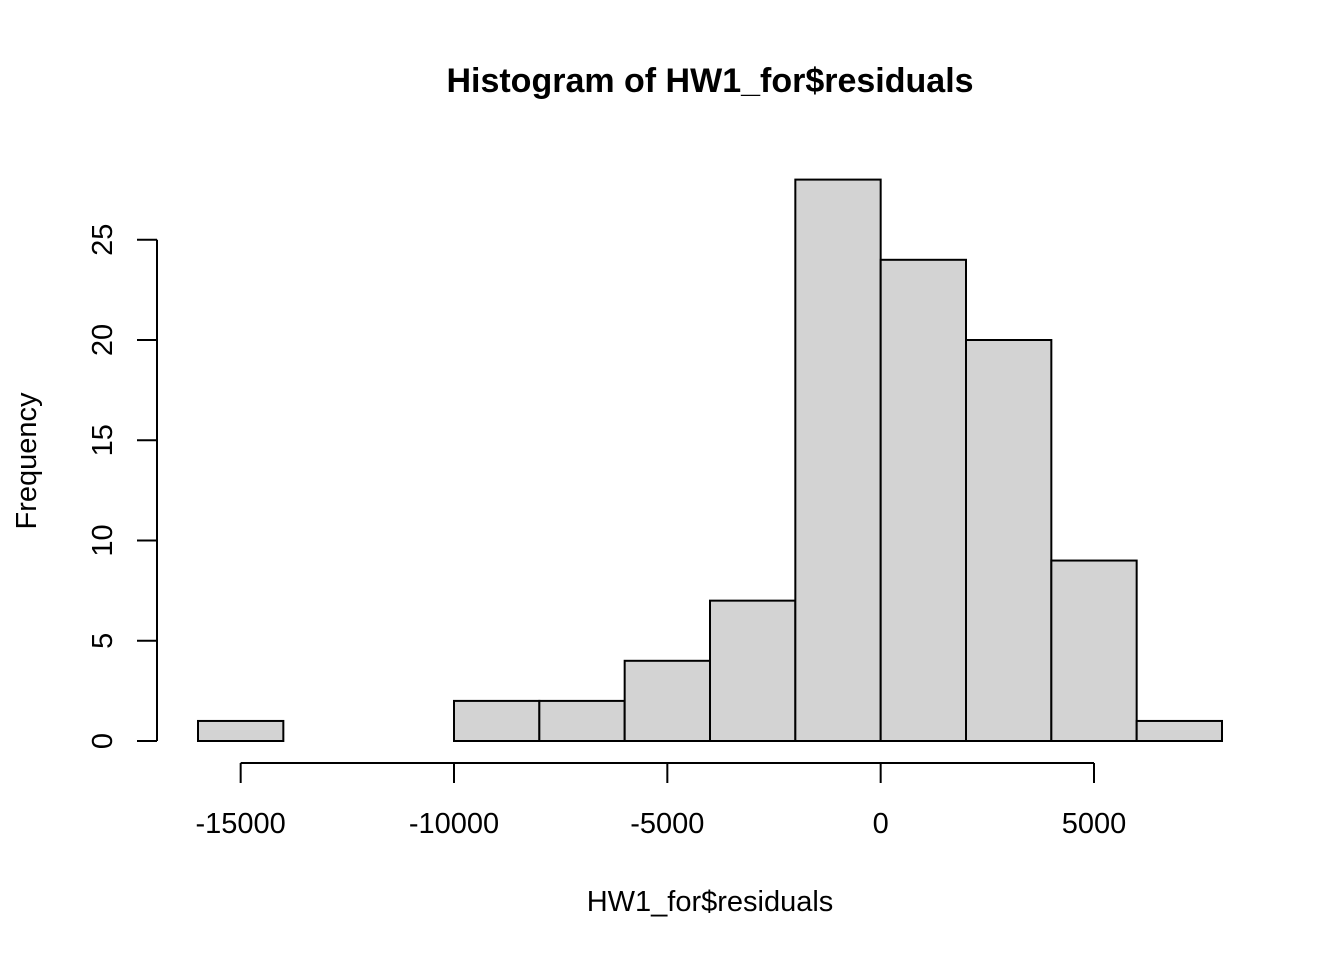 The height and width of the screenshot is (960, 1344). I want to click on y-axis-label: Frequency, so click(27, 461).